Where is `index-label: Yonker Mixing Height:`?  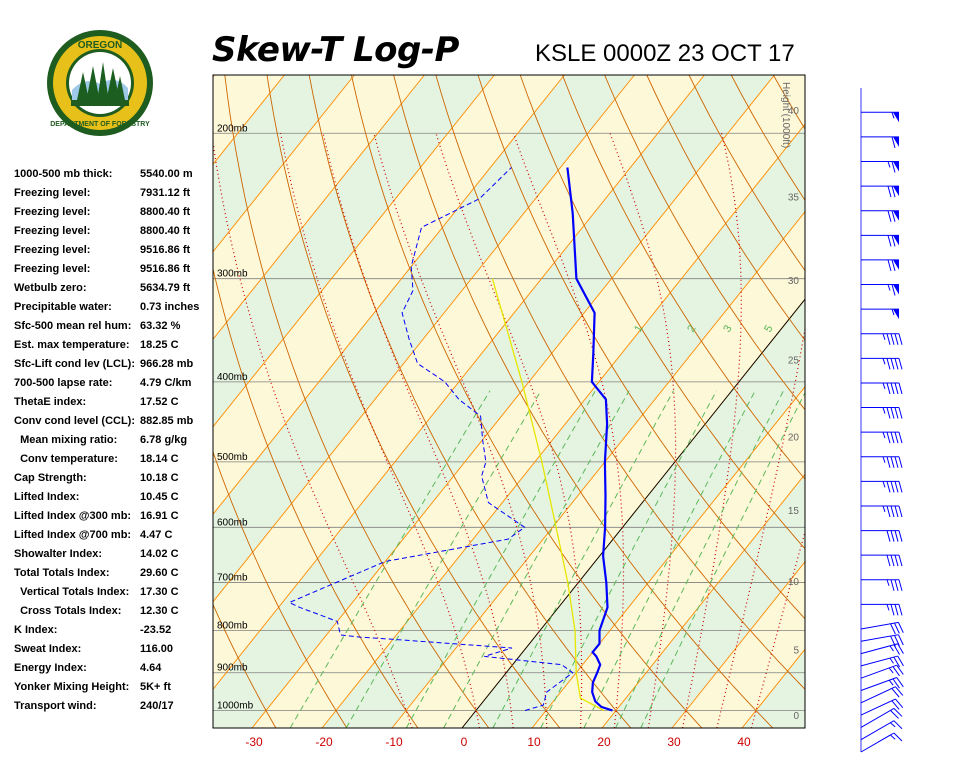 index-label: Yonker Mixing Height: is located at coordinates (72, 687).